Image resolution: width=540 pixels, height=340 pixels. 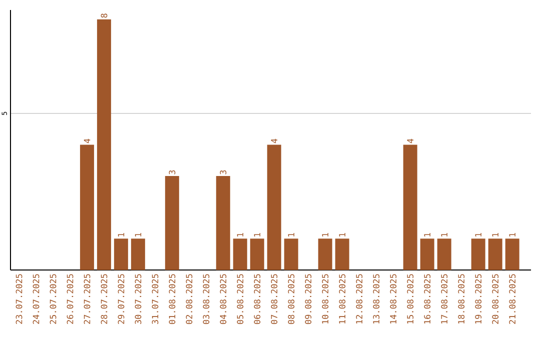 What do you see at coordinates (223, 299) in the screenshot?
I see `x-tick-label: 04.08.2025` at bounding box center [223, 299].